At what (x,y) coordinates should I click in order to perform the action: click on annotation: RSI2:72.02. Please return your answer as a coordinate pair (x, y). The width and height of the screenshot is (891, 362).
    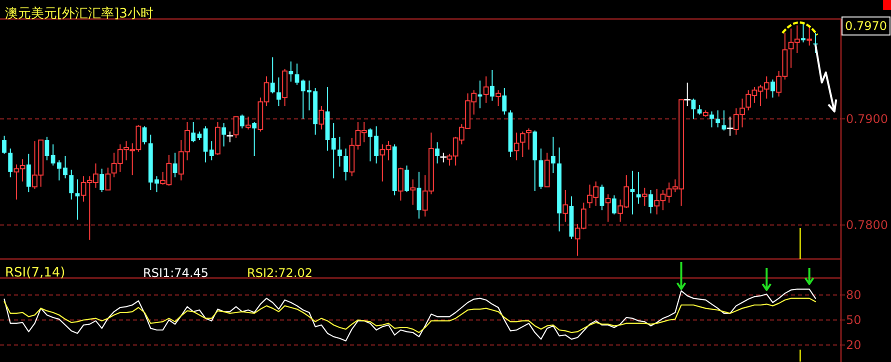
    Looking at the image, I should click on (280, 273).